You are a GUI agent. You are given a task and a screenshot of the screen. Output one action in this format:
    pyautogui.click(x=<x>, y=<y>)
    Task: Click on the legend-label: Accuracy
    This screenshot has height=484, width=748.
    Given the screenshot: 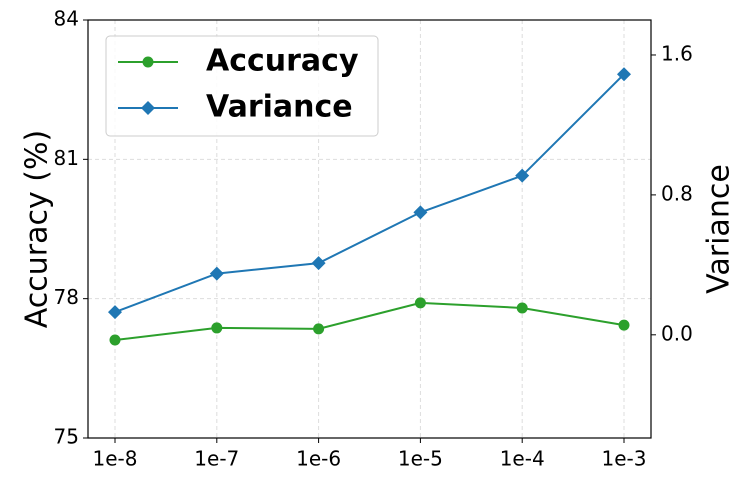 What is the action you would take?
    pyautogui.click(x=282, y=61)
    